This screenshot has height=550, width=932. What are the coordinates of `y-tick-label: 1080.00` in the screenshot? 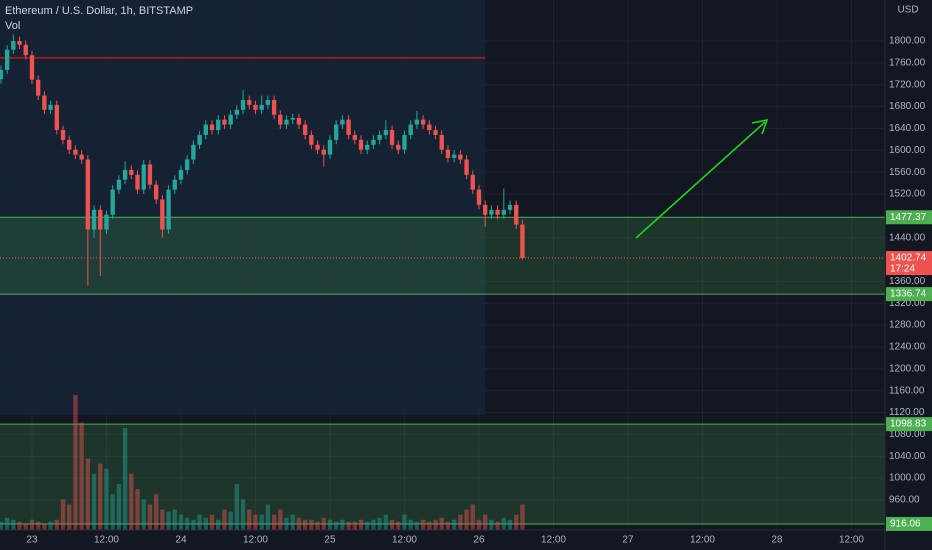 It's located at (907, 434).